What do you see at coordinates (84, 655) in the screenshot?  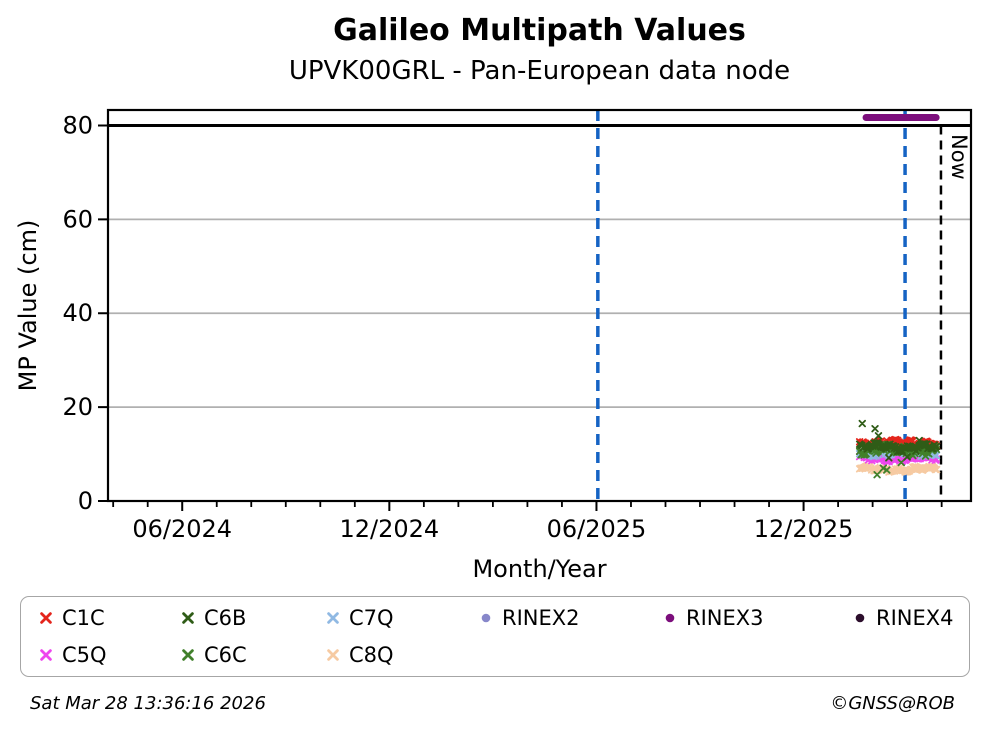 I see `legend-label-c5q: C5Q` at bounding box center [84, 655].